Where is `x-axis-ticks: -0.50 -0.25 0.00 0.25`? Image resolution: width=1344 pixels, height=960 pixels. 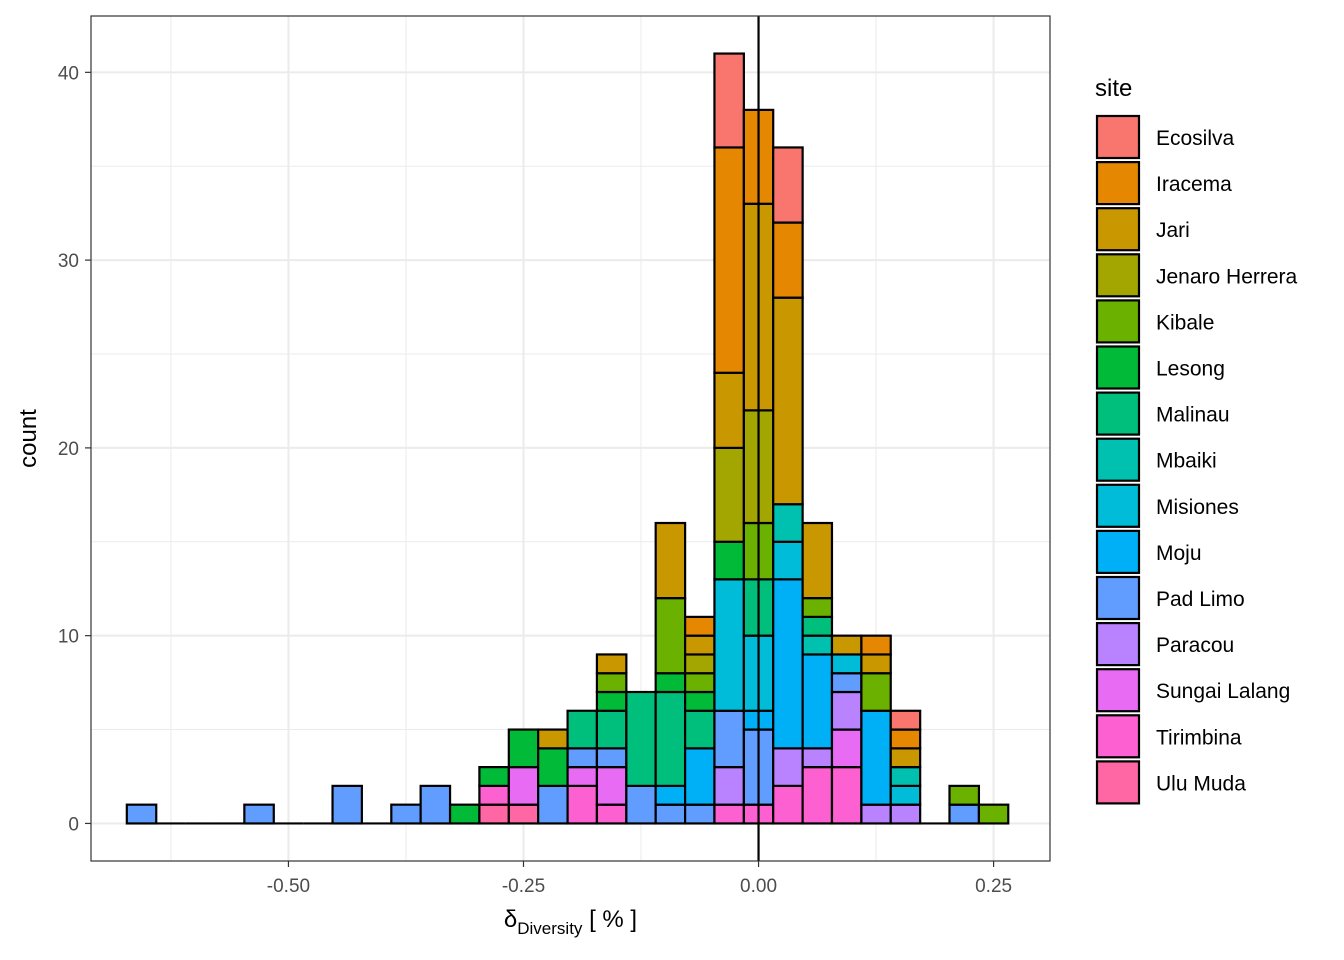 x-axis-ticks: -0.50 -0.25 0.00 0.25 is located at coordinates (639, 879).